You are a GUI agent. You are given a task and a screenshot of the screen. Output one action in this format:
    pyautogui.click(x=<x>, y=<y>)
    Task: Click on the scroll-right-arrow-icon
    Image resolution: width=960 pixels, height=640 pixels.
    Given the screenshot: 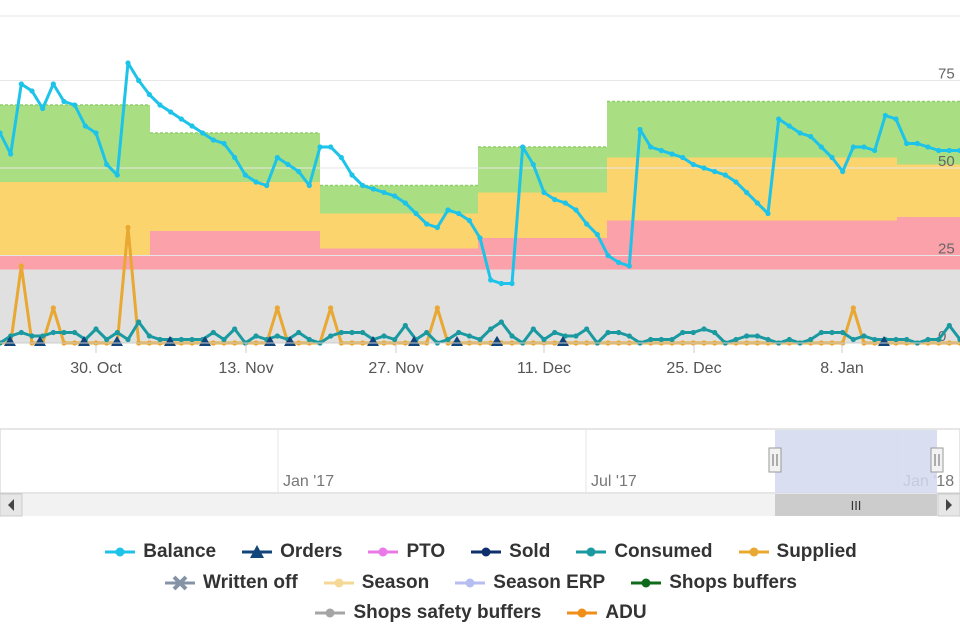 What is the action you would take?
    pyautogui.click(x=949, y=505)
    